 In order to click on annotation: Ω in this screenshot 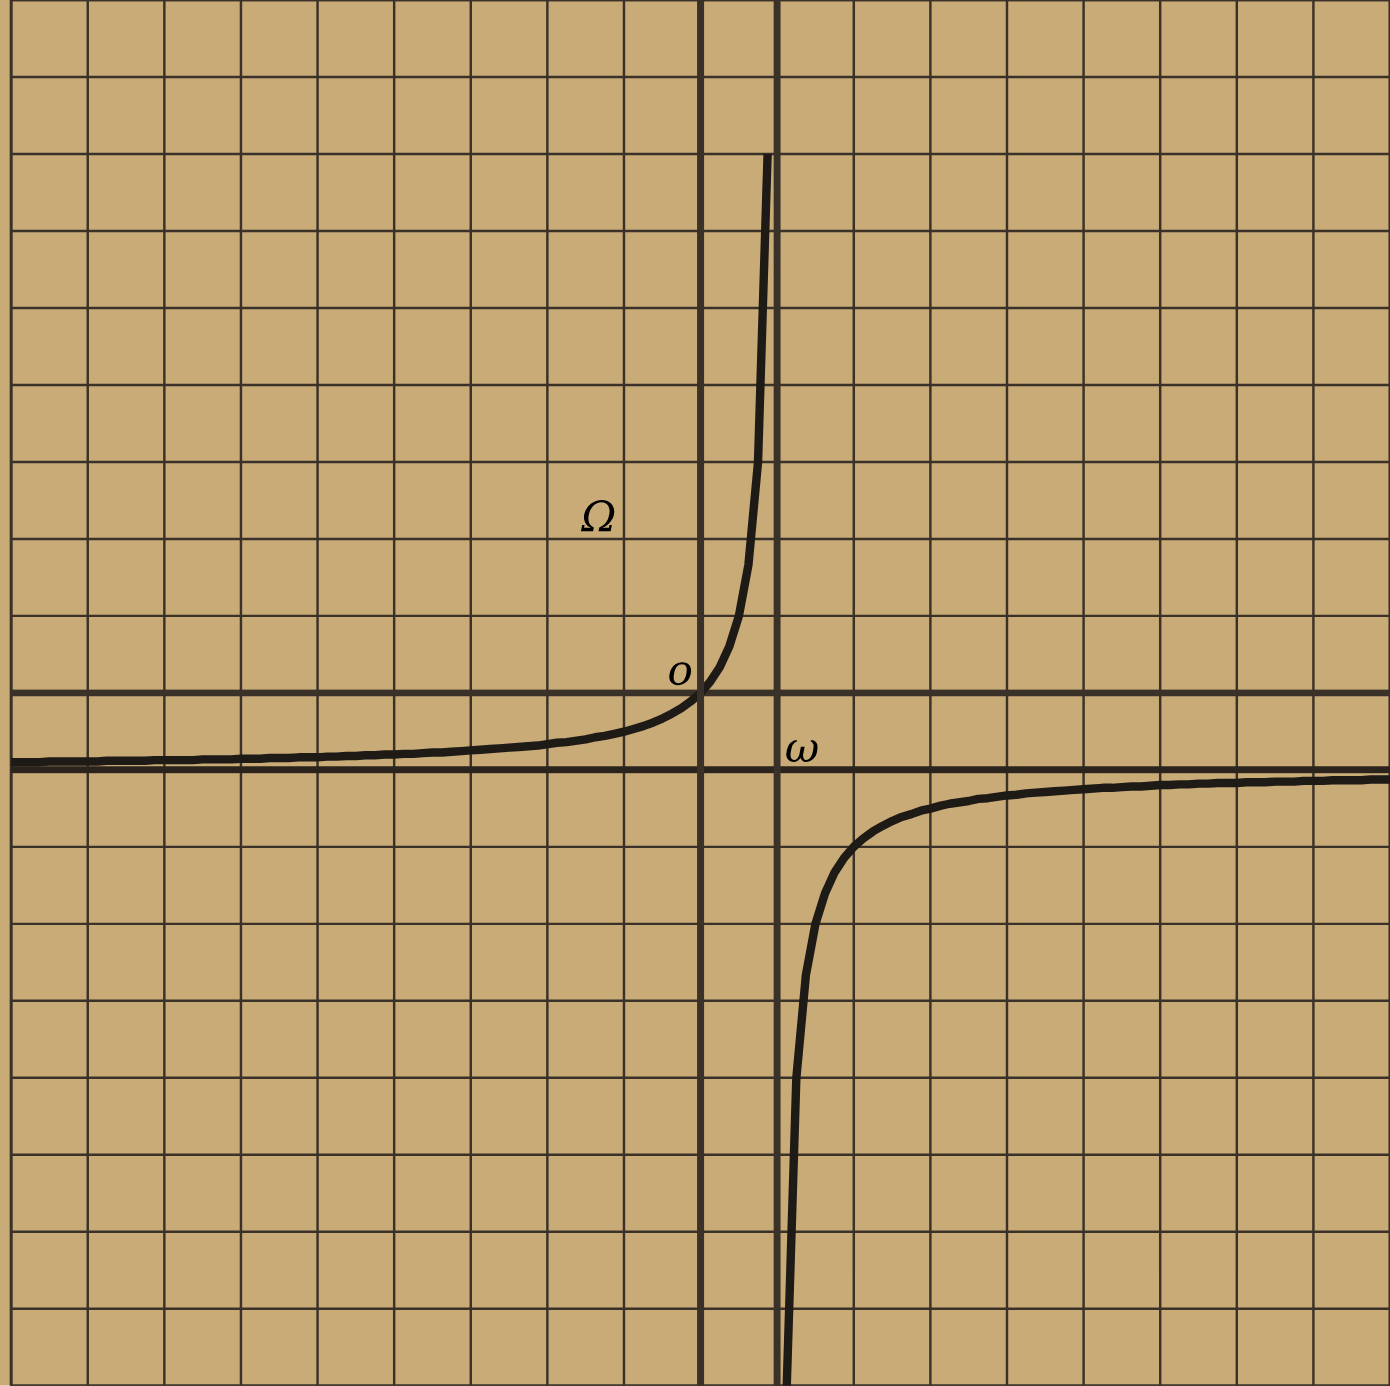, I will do `click(597, 516)`.